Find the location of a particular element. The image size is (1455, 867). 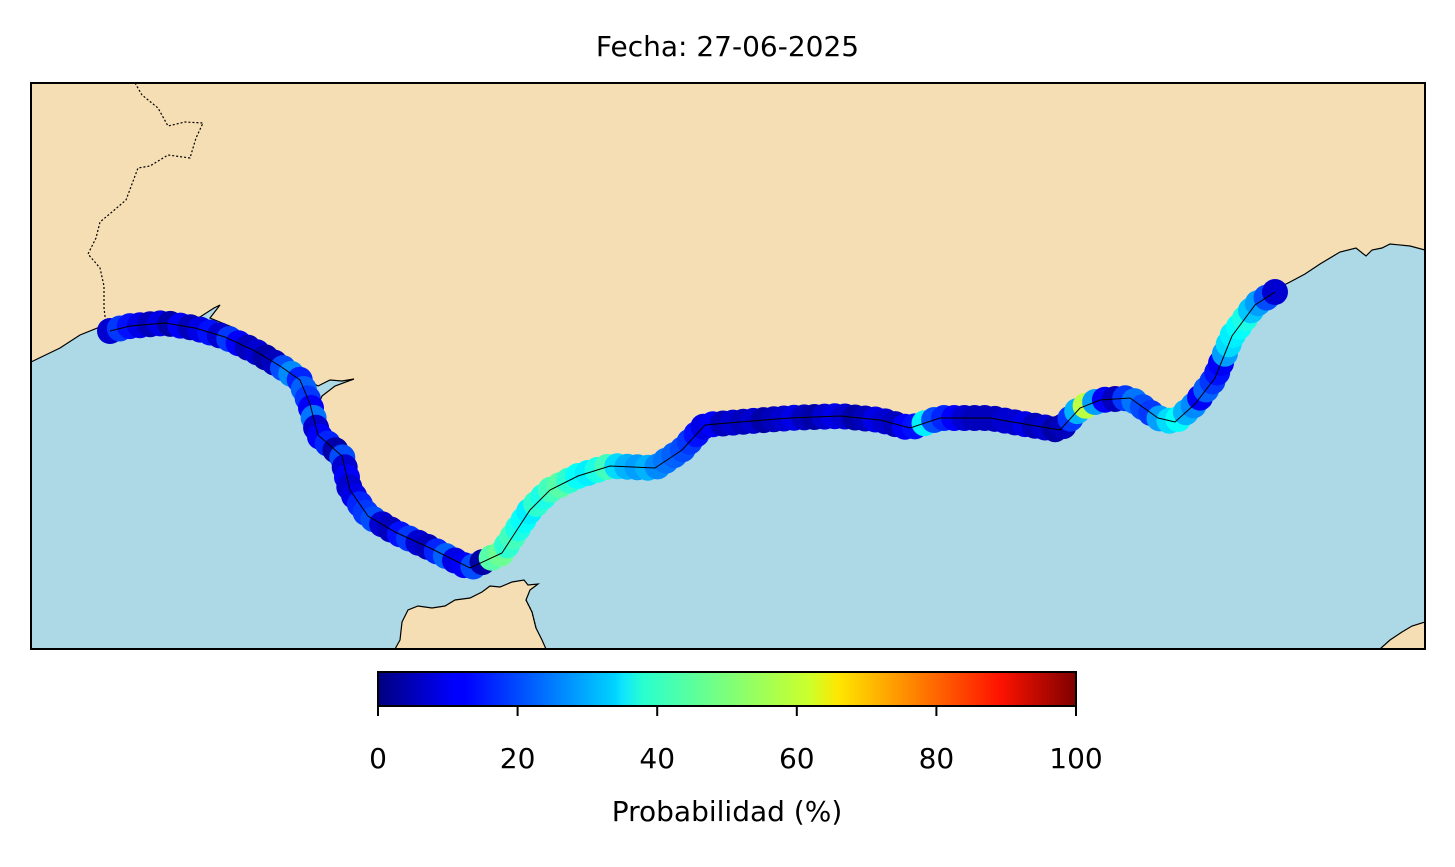

colorbar-tick-label: 100 is located at coordinates (1075, 758).